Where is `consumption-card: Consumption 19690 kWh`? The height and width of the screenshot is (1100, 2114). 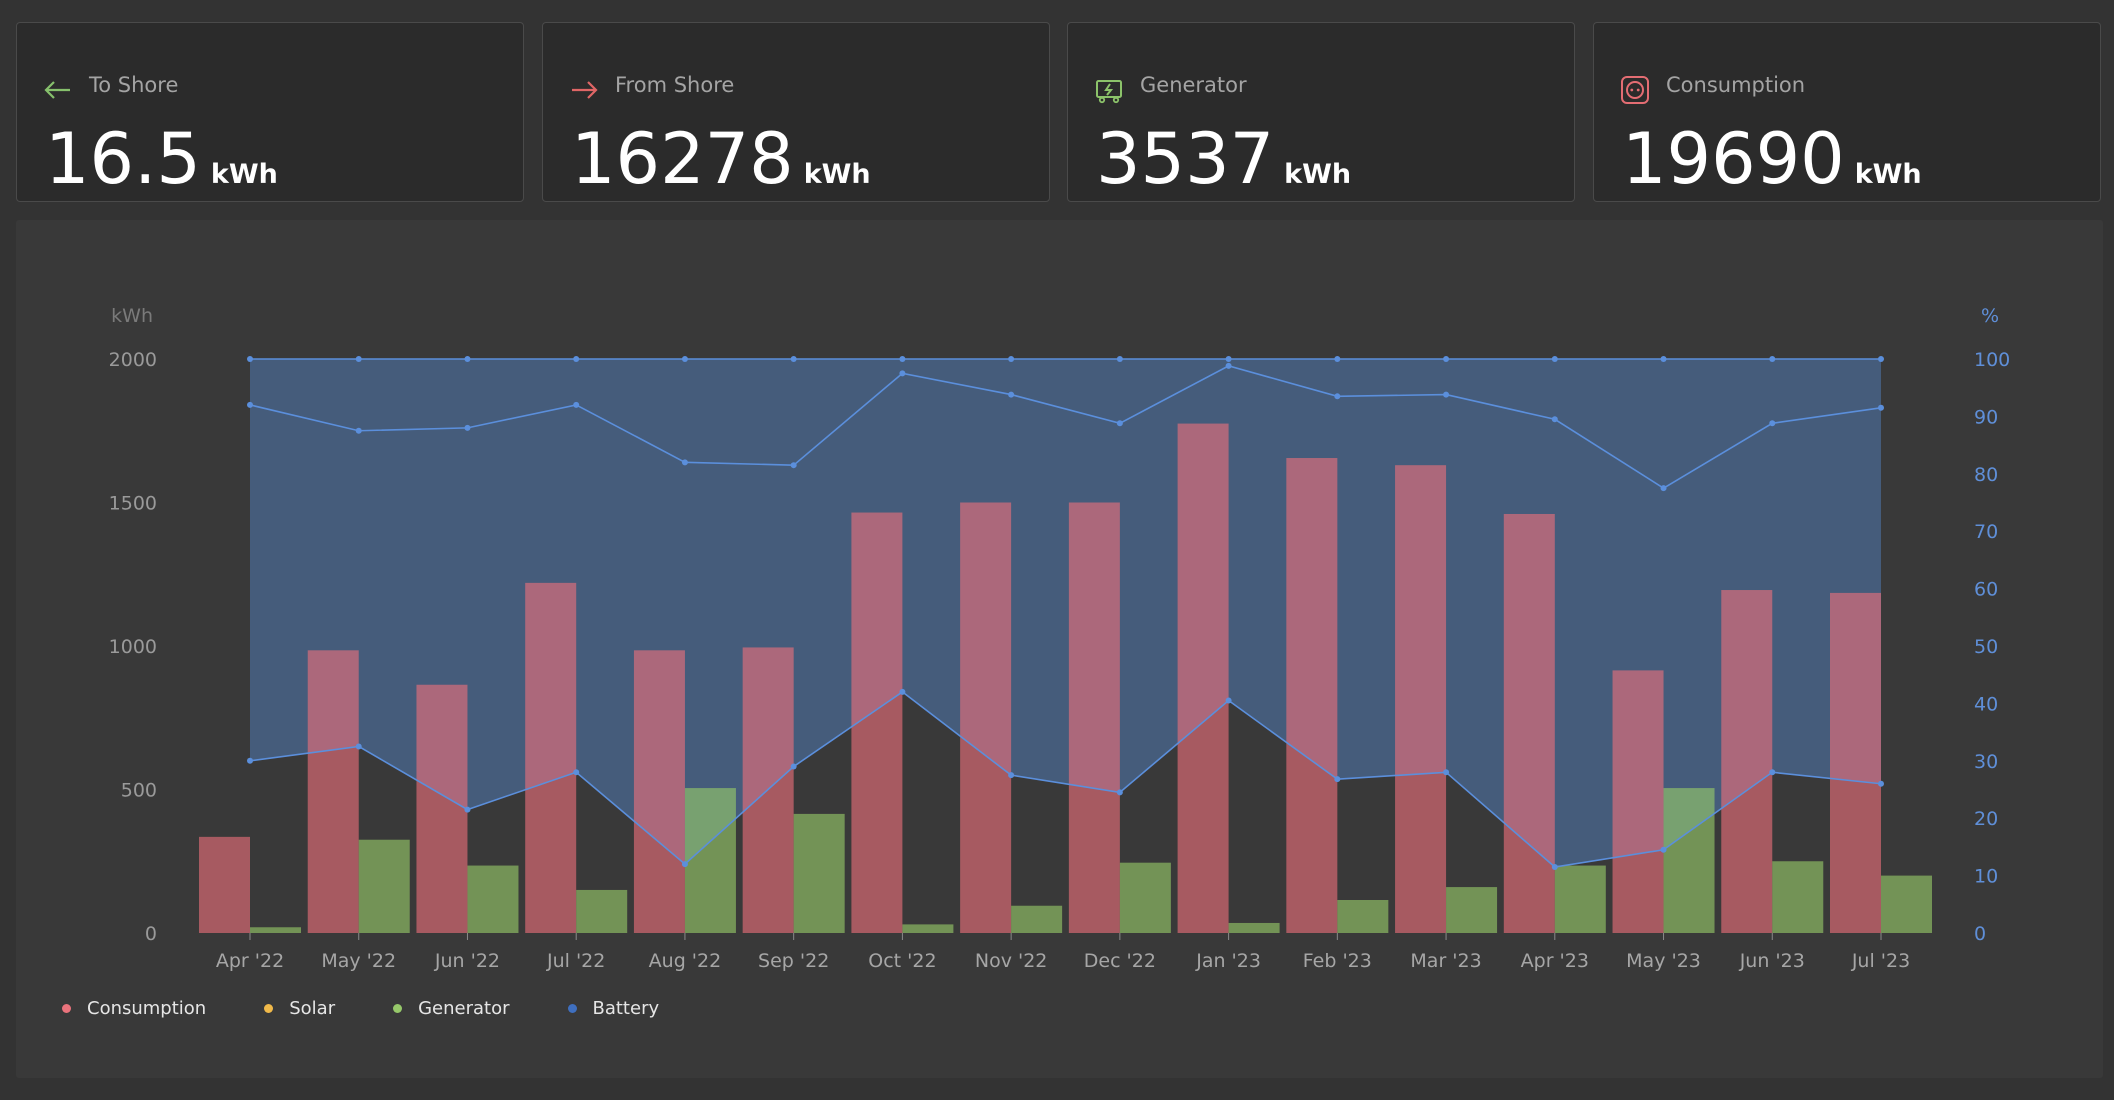
consumption-card: Consumption 19690 kWh is located at coordinates (1847, 112).